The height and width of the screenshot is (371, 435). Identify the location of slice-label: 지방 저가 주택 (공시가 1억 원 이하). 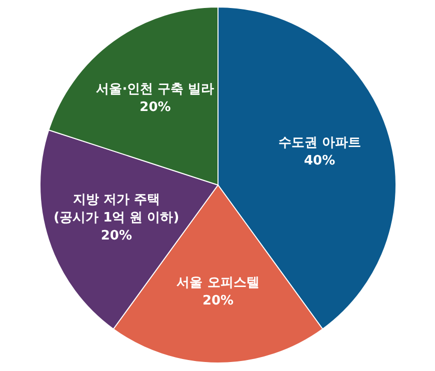
(117, 209).